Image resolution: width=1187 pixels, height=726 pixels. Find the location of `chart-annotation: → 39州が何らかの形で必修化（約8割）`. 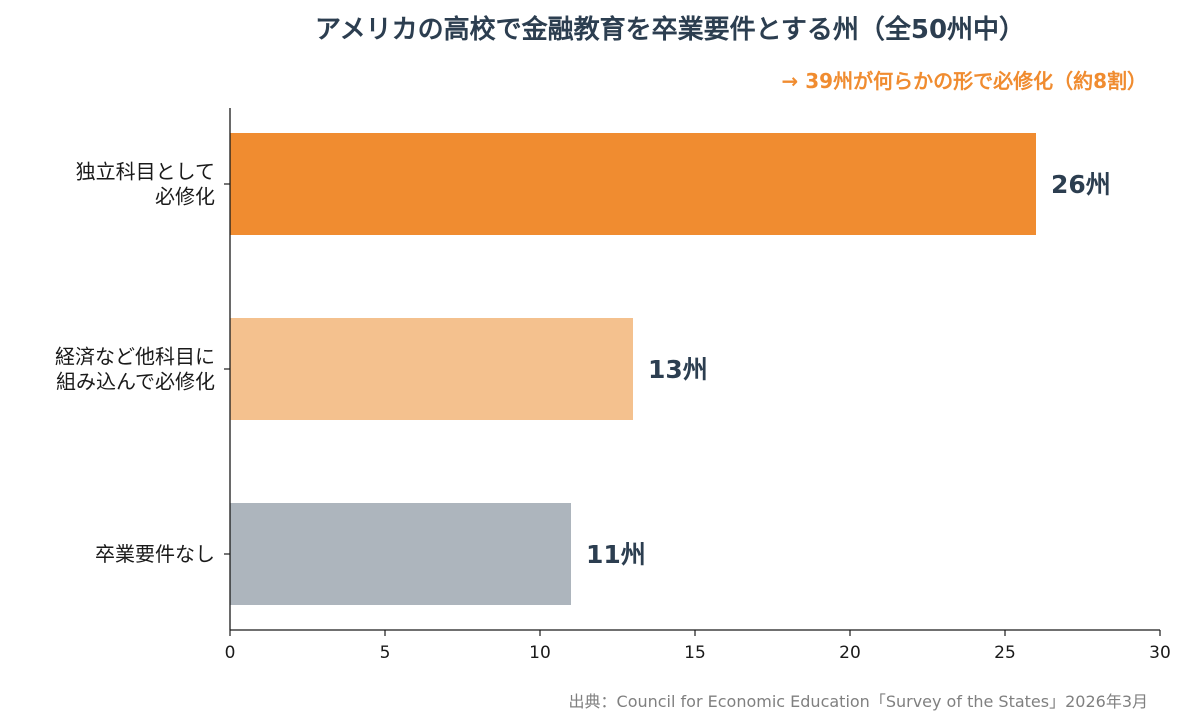

chart-annotation: → 39州が何らかの形で必修化（約8割） is located at coordinates (964, 81).